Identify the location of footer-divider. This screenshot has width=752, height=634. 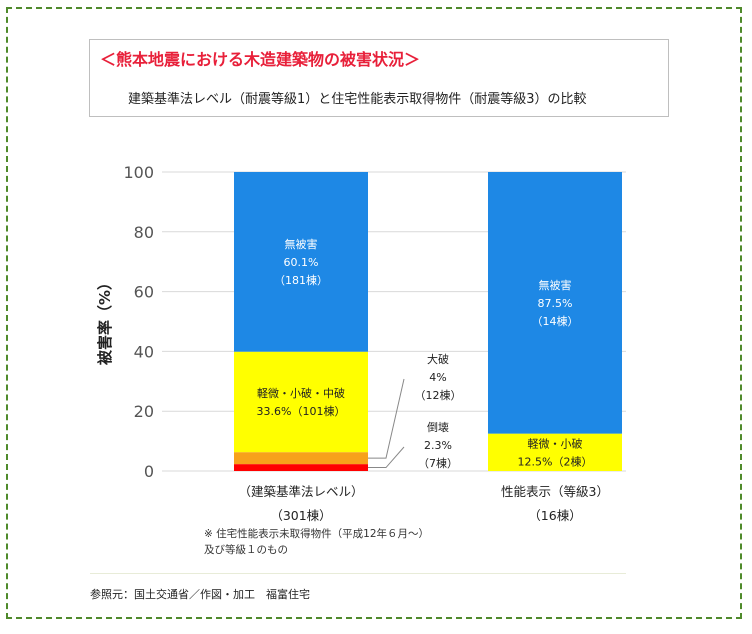
(358, 573).